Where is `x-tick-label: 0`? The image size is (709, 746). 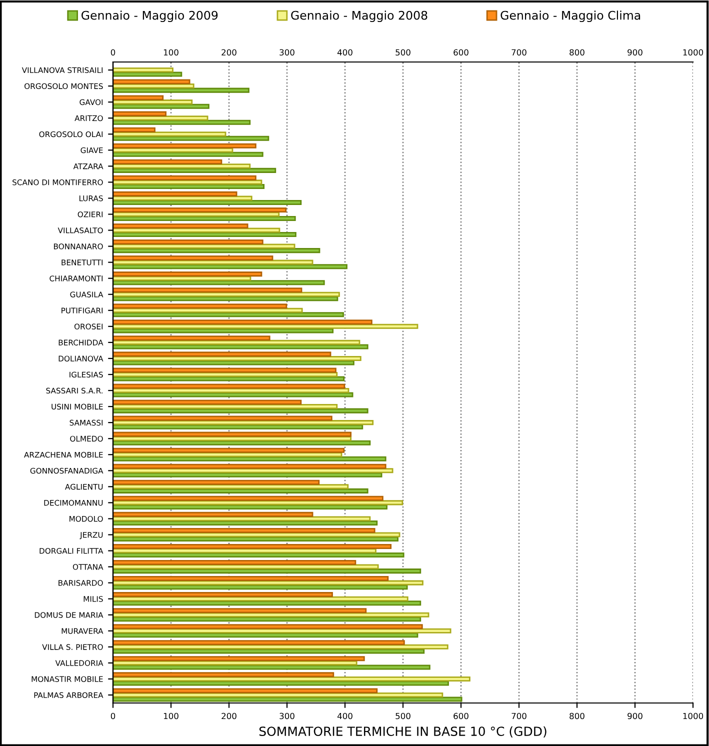 x-tick-label: 0 is located at coordinates (113, 52).